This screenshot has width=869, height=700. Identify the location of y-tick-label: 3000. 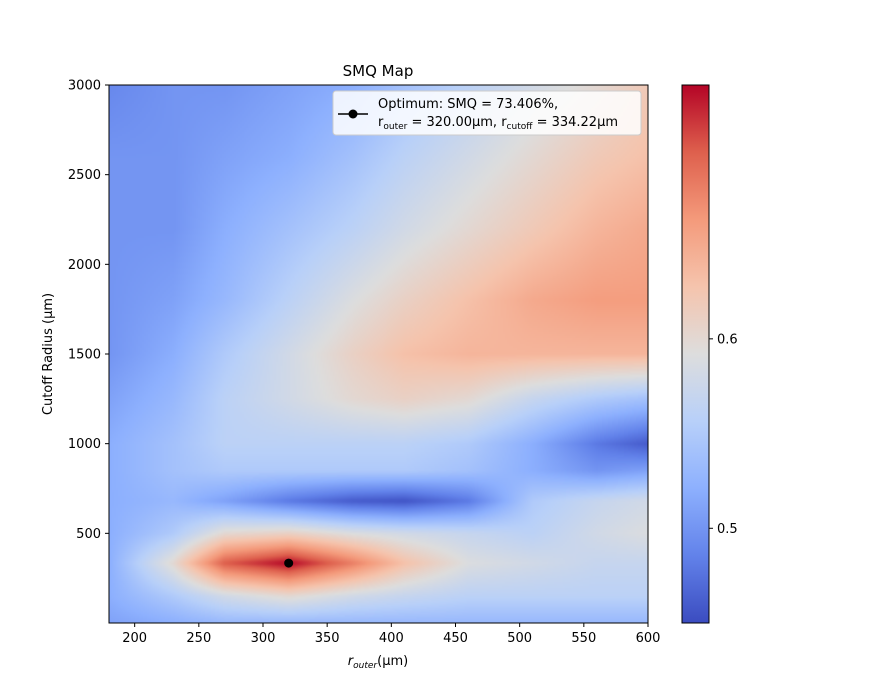
(84, 86).